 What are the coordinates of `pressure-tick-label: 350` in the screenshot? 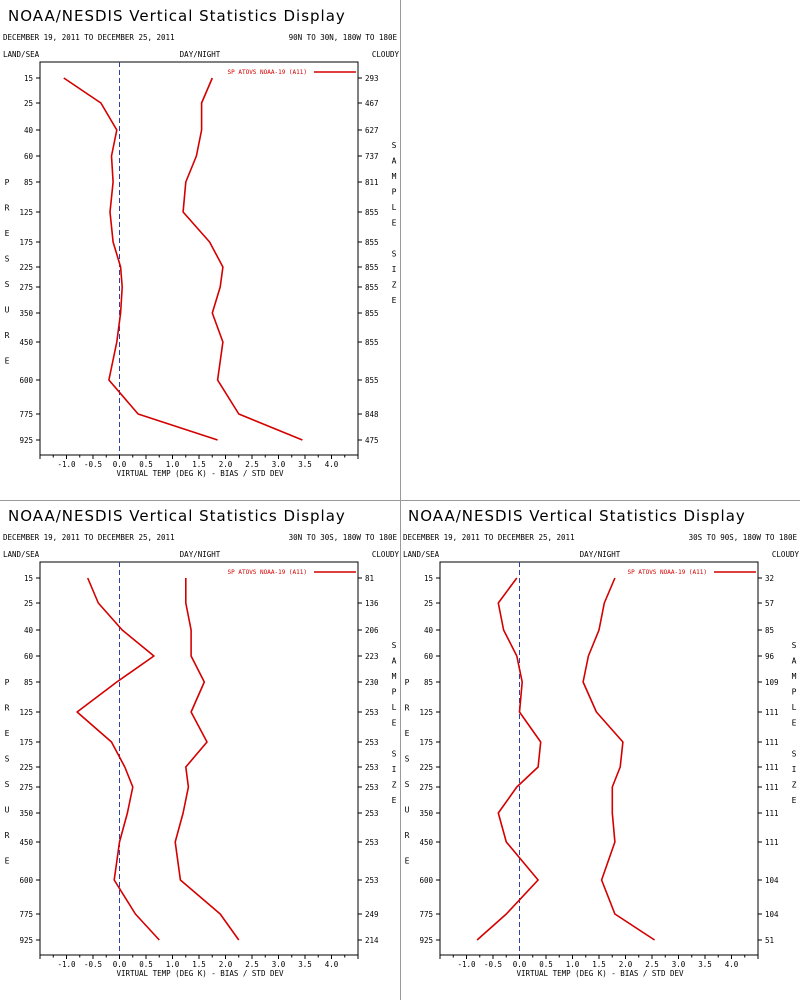 It's located at (426, 813).